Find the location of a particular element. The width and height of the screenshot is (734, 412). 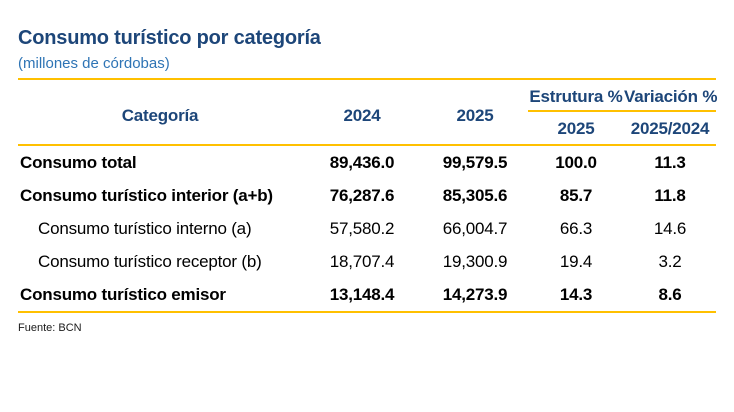

cell-variacion: 11.8 is located at coordinates (670, 195).